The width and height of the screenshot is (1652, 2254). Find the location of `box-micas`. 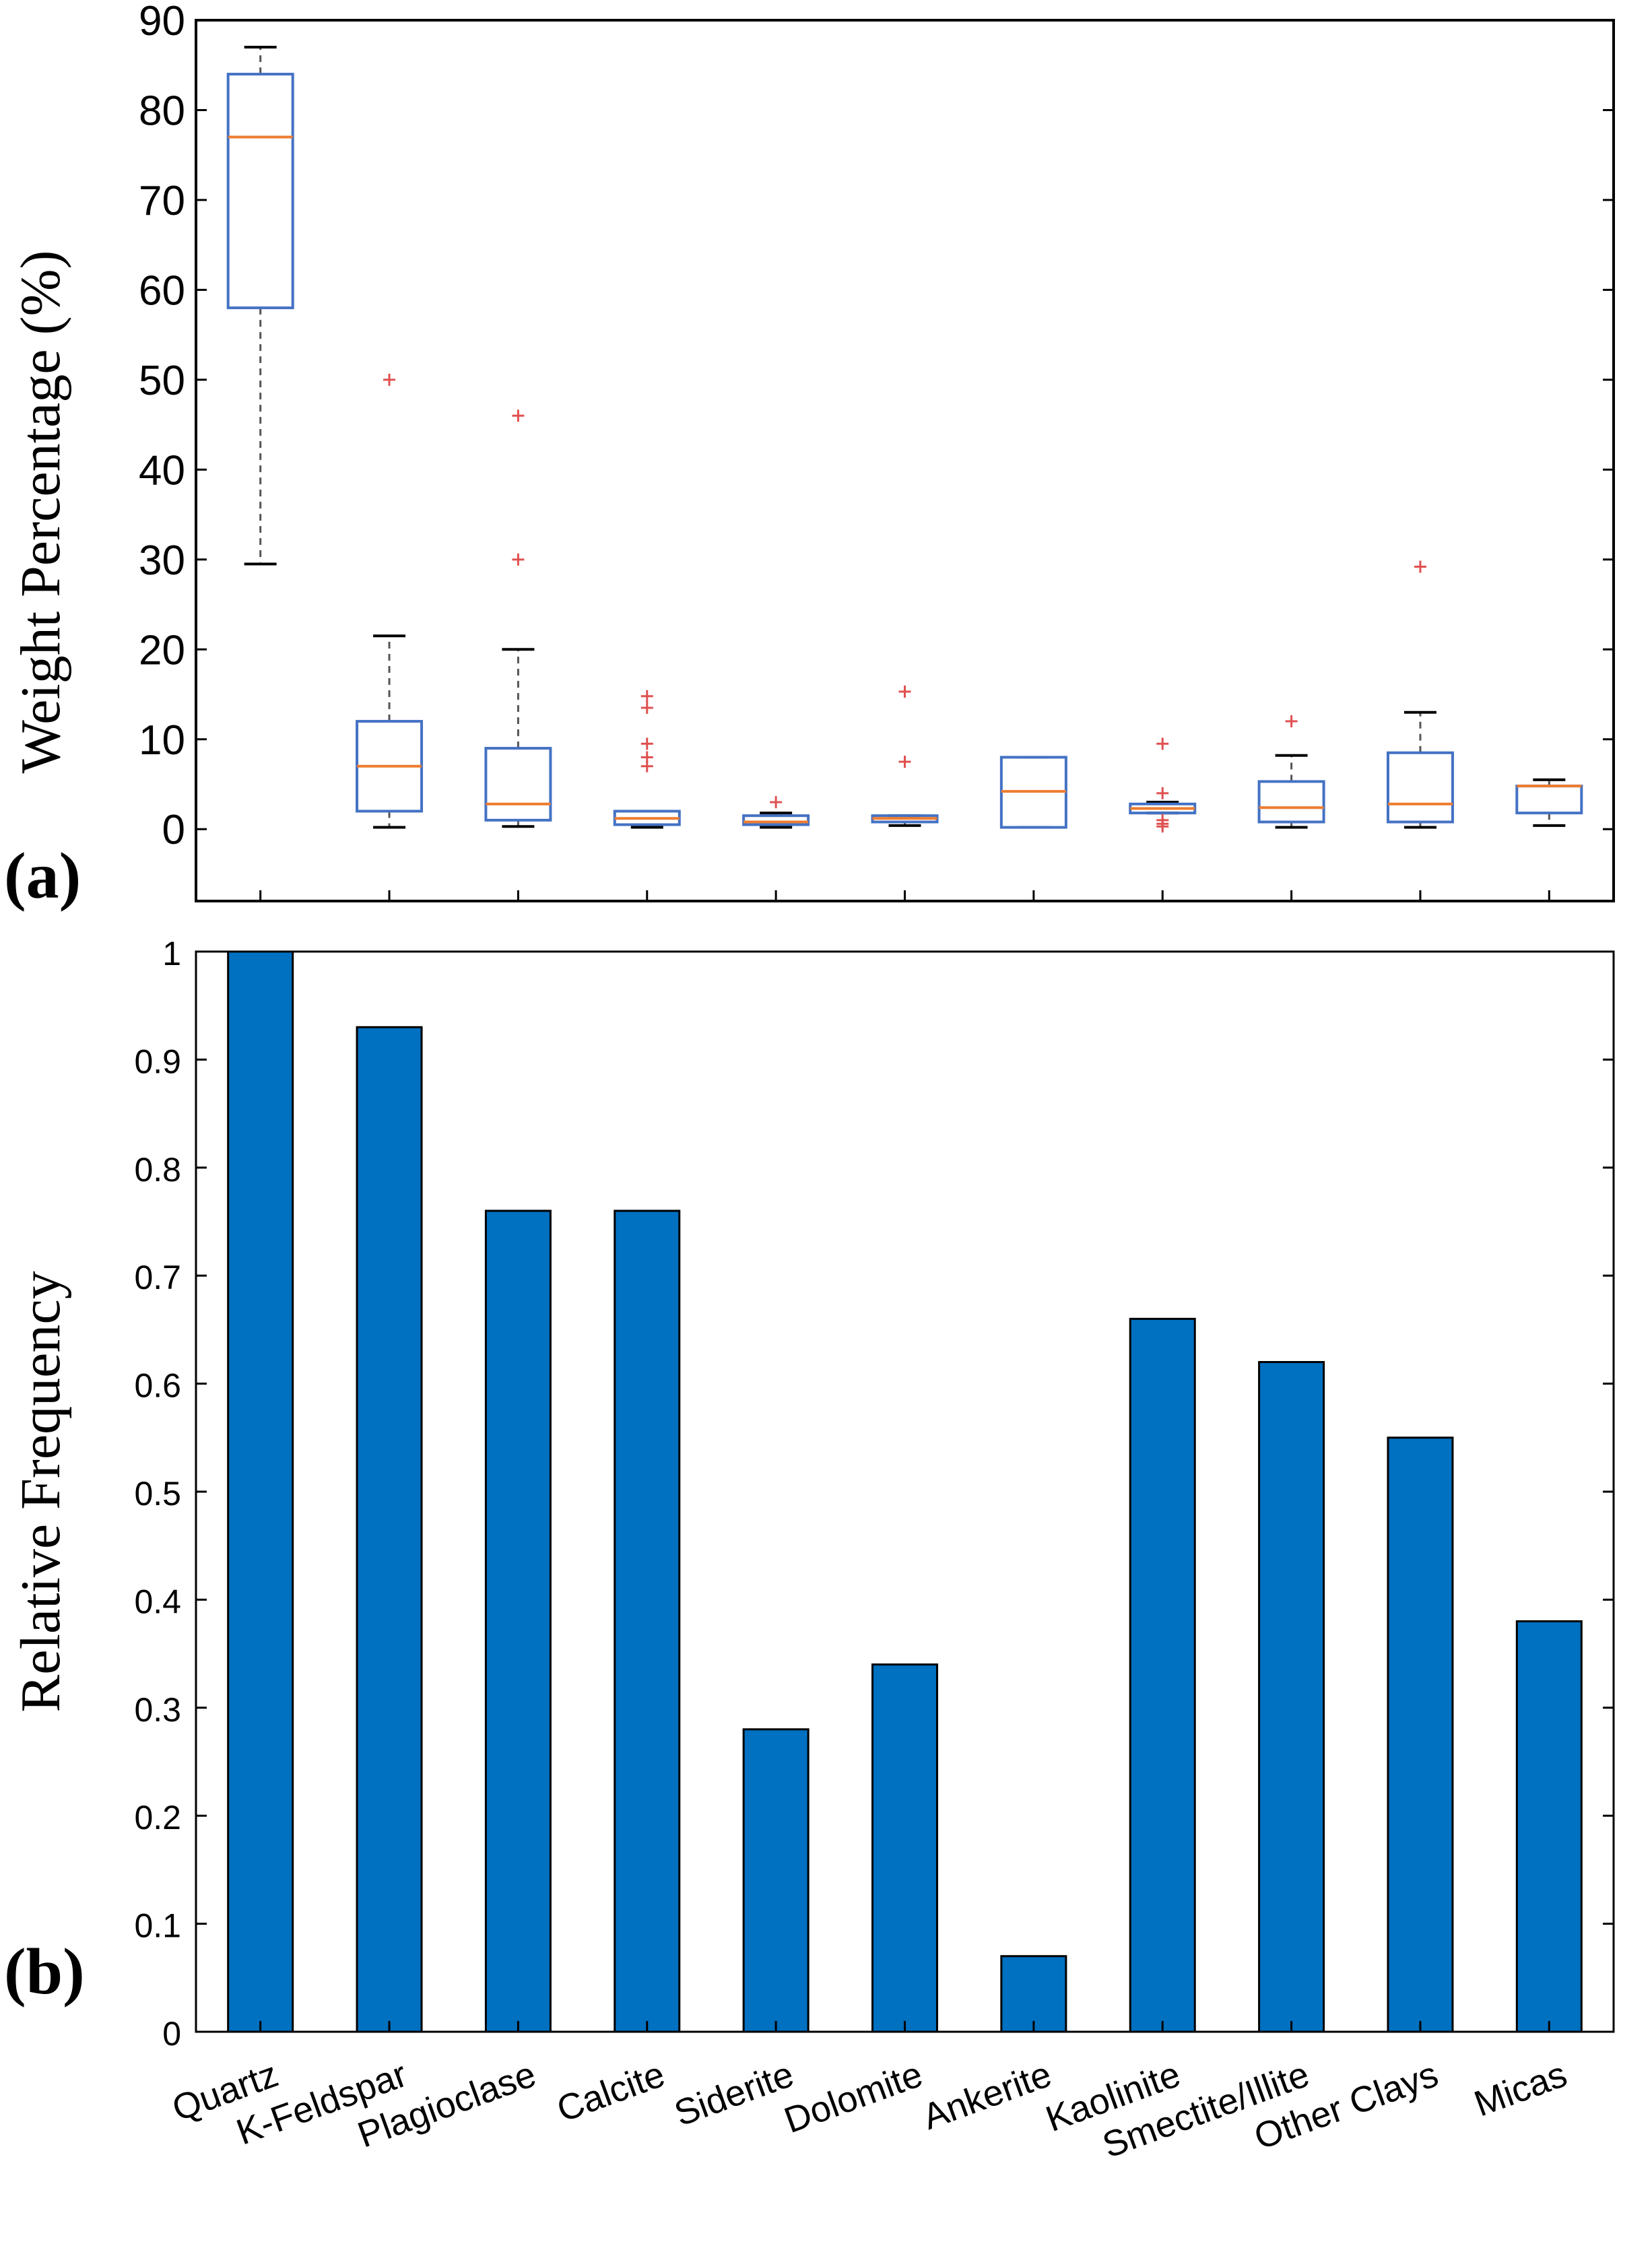

box-micas is located at coordinates (1549, 802).